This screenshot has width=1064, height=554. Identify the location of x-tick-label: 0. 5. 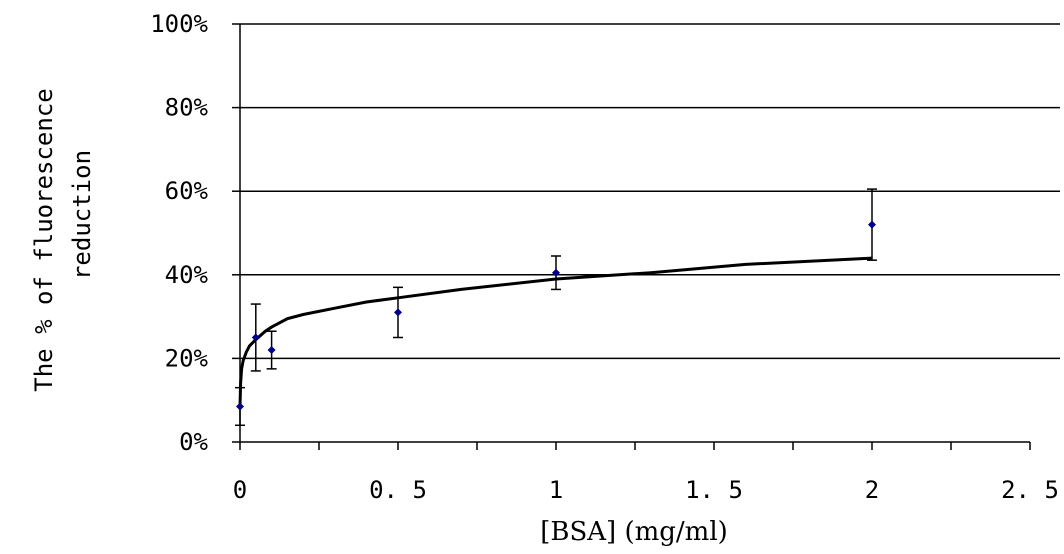
(398, 490).